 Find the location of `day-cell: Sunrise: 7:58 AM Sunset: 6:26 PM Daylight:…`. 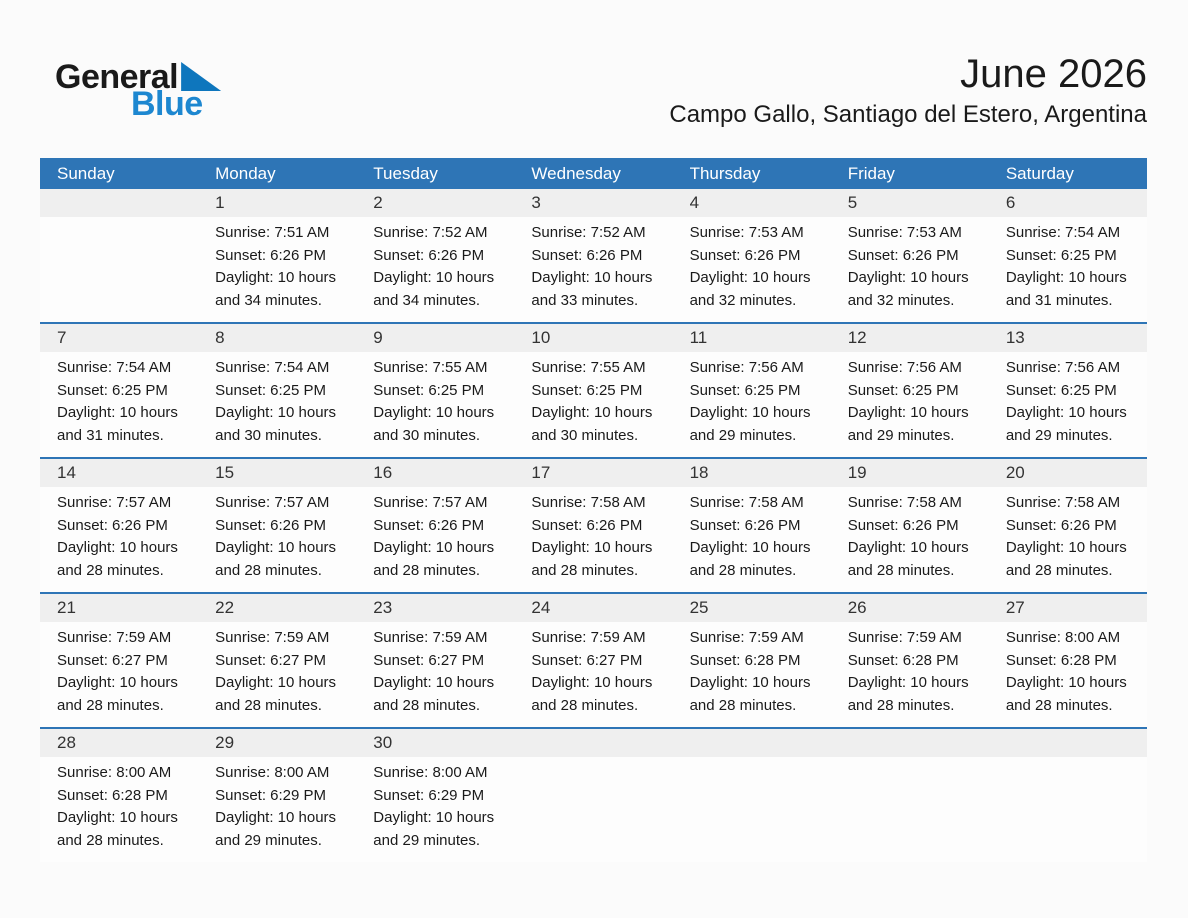

day-cell: Sunrise: 7:58 AM Sunset: 6:26 PM Daylight:… is located at coordinates (593, 539).